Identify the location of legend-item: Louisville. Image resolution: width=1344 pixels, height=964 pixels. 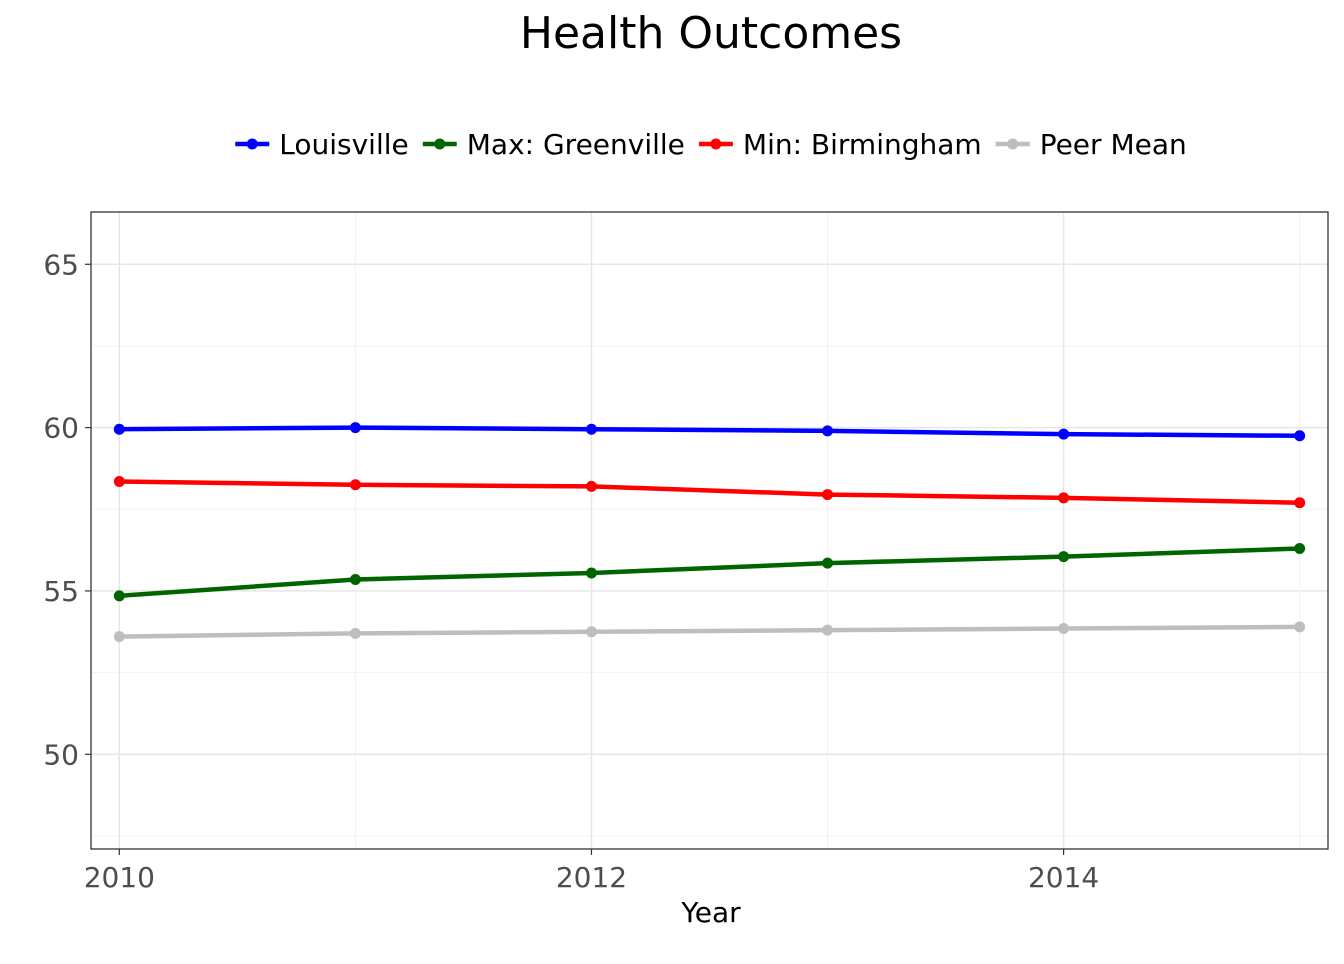
(322, 144).